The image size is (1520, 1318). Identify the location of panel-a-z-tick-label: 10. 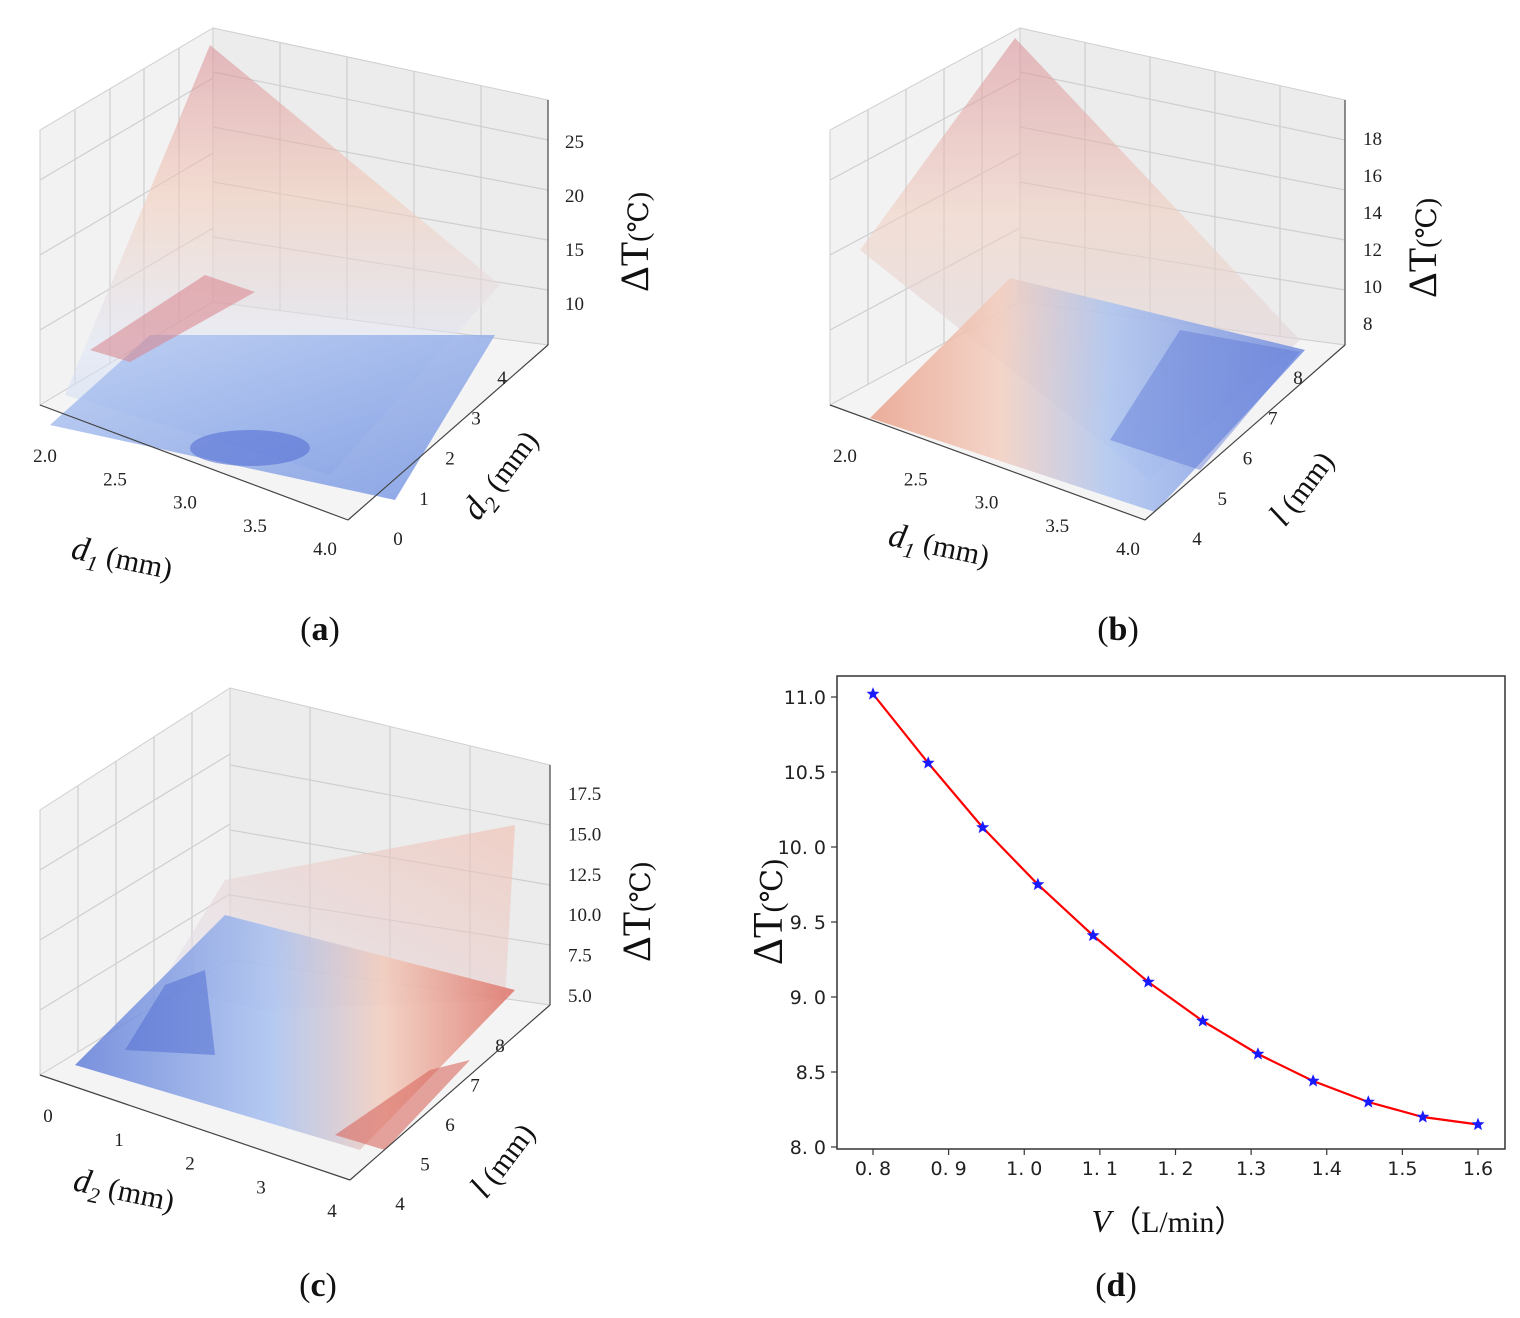
(574, 304).